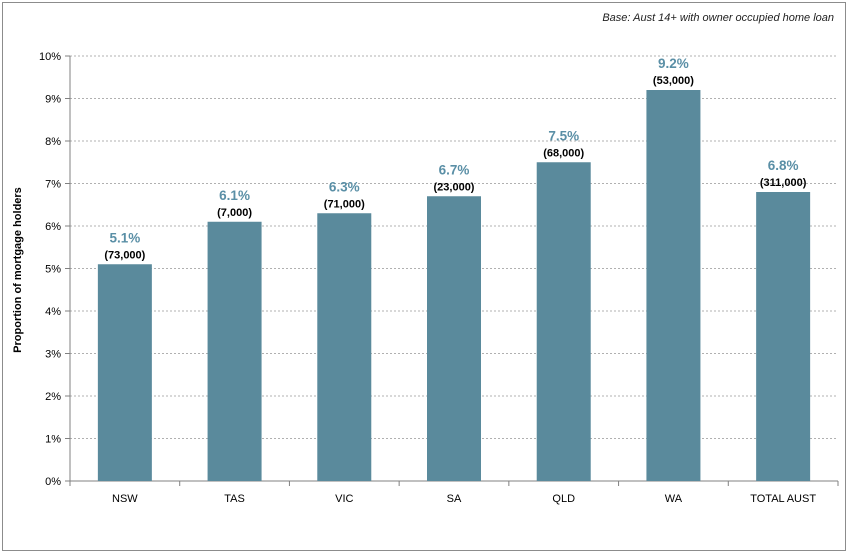  What do you see at coordinates (563, 135) in the screenshot?
I see `value-label: 7.5%` at bounding box center [563, 135].